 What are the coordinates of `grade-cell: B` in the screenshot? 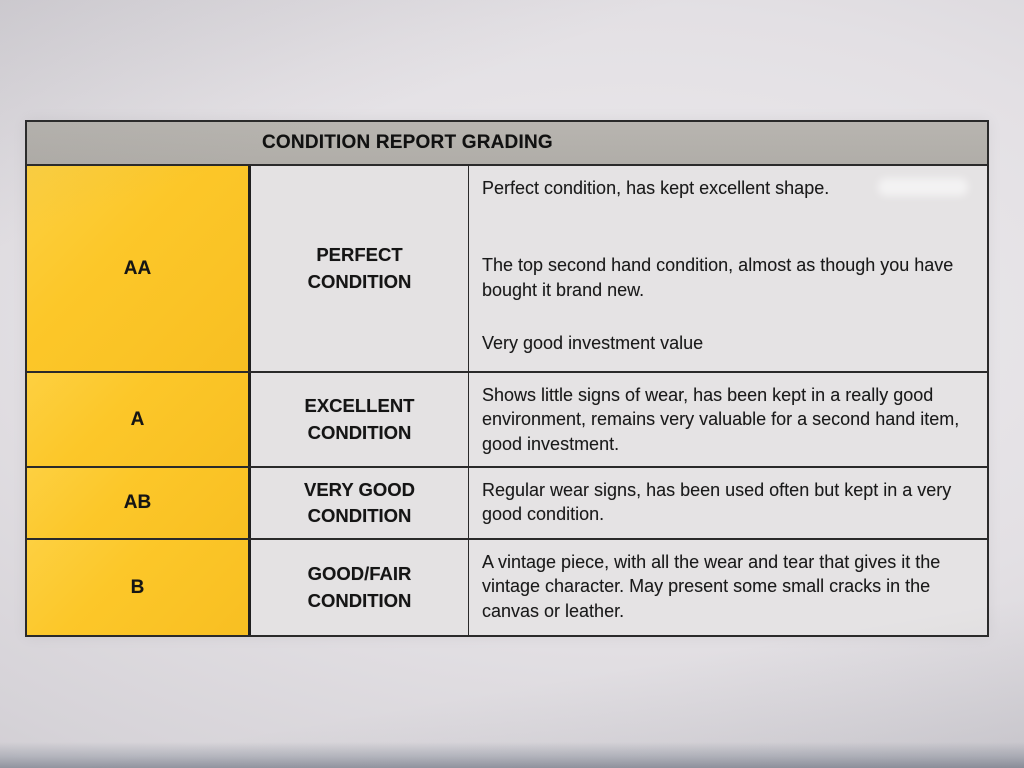 It's located at (139, 587).